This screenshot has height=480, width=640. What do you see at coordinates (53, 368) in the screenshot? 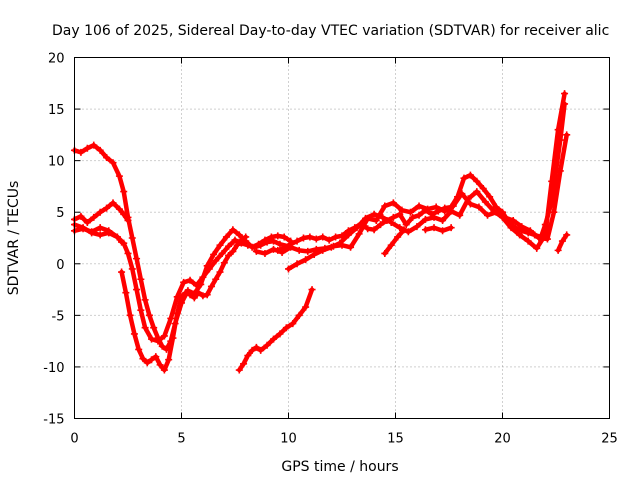
I see `y-tick-label: -10` at bounding box center [53, 368].